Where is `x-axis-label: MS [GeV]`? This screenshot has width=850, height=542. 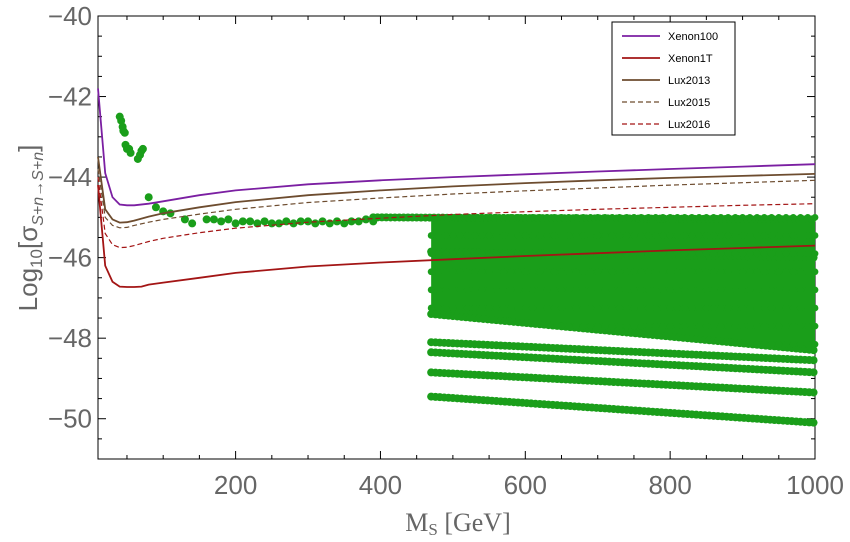
x-axis-label: MS [GeV] is located at coordinates (458, 523).